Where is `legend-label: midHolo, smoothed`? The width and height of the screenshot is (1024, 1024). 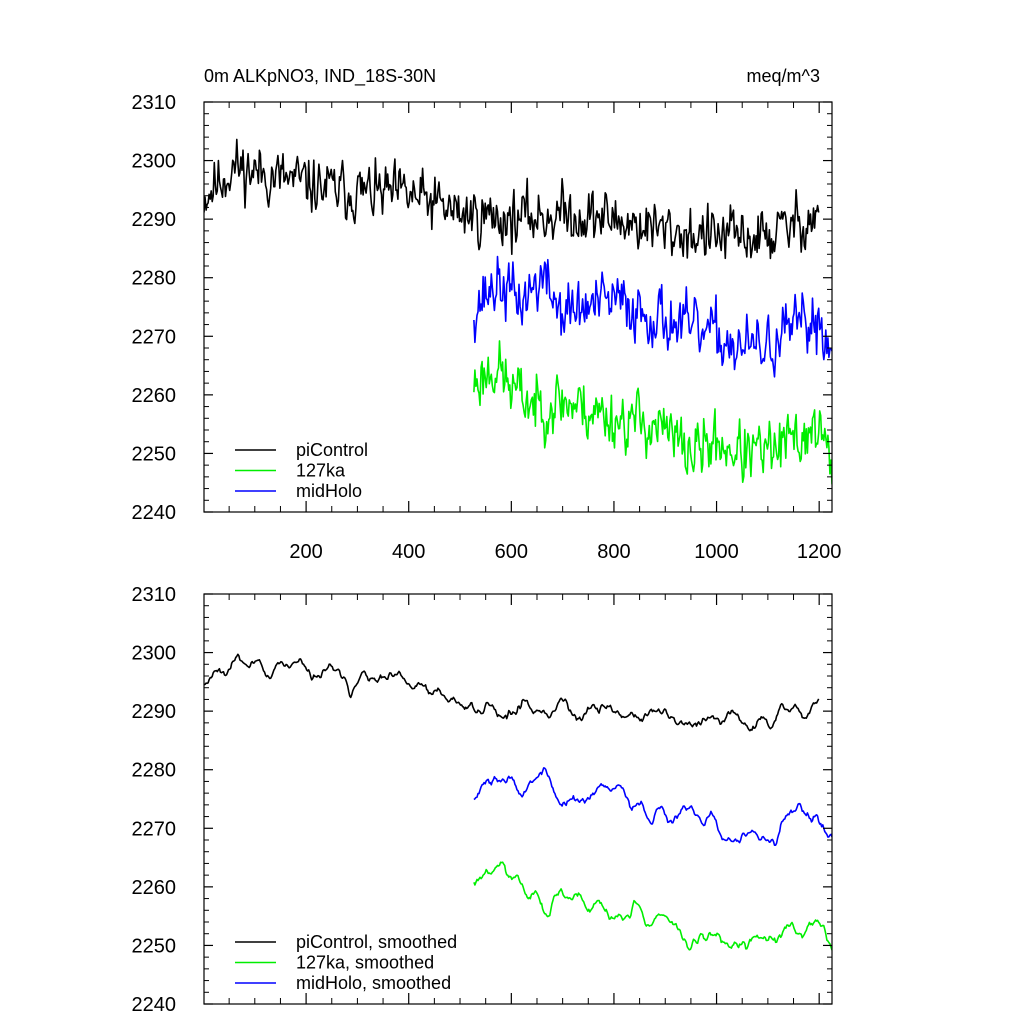
legend-label: midHolo, smoothed is located at coordinates (373, 983).